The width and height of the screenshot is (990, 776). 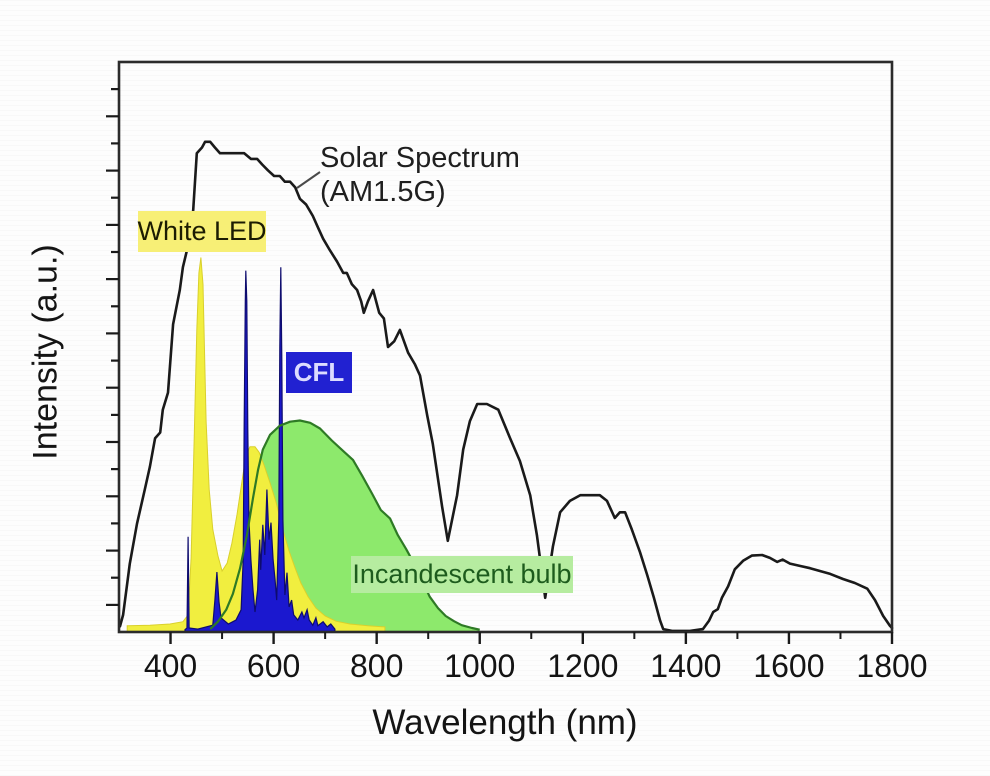 What do you see at coordinates (383, 192) in the screenshot?
I see `solar-annotation-line2: (AM1.5G)` at bounding box center [383, 192].